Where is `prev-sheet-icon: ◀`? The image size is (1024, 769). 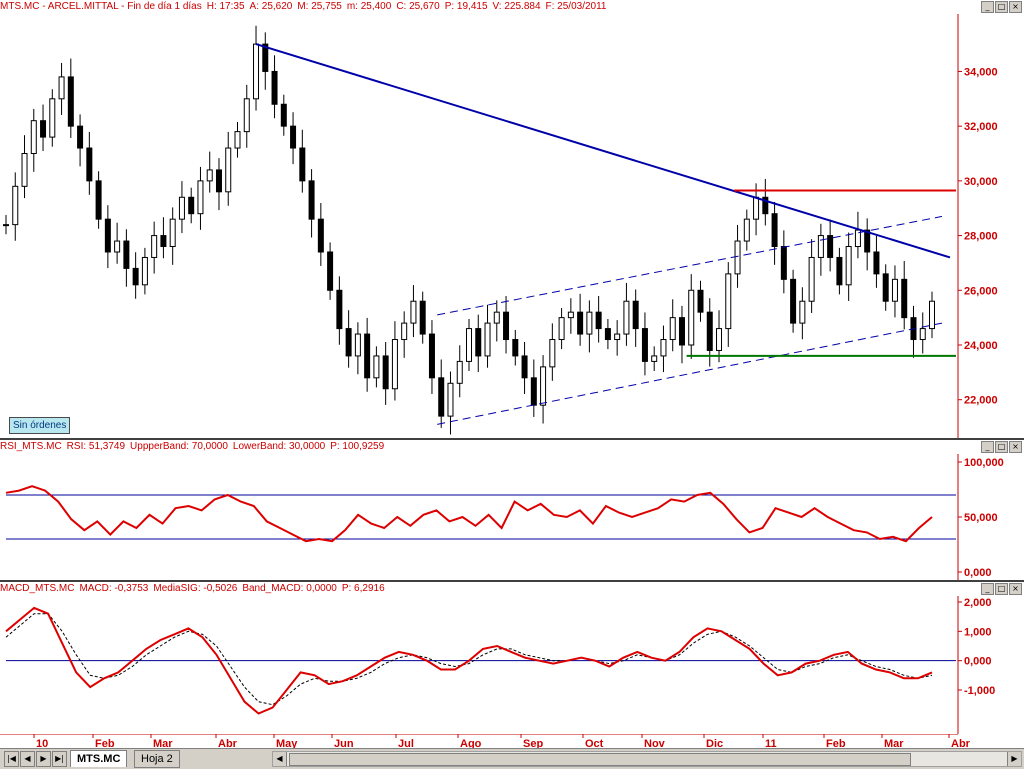 prev-sheet-icon: ◀ is located at coordinates (27, 759).